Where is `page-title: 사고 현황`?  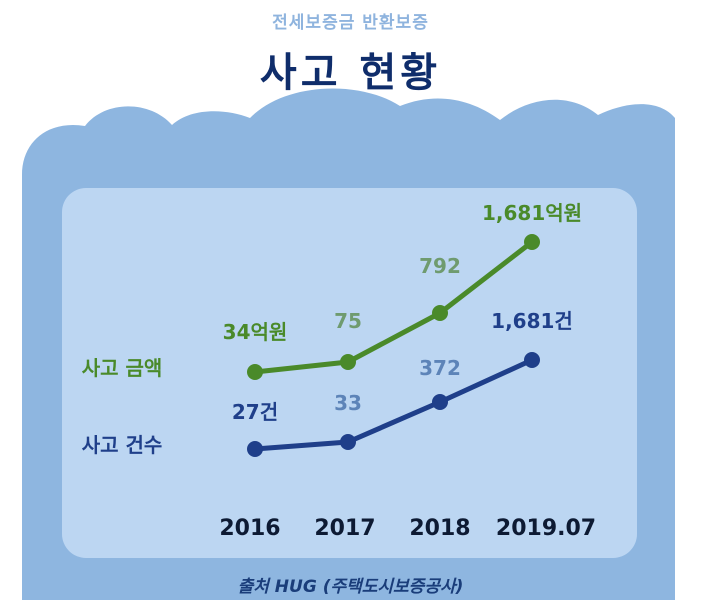 page-title: 사고 현황 is located at coordinates (350, 73).